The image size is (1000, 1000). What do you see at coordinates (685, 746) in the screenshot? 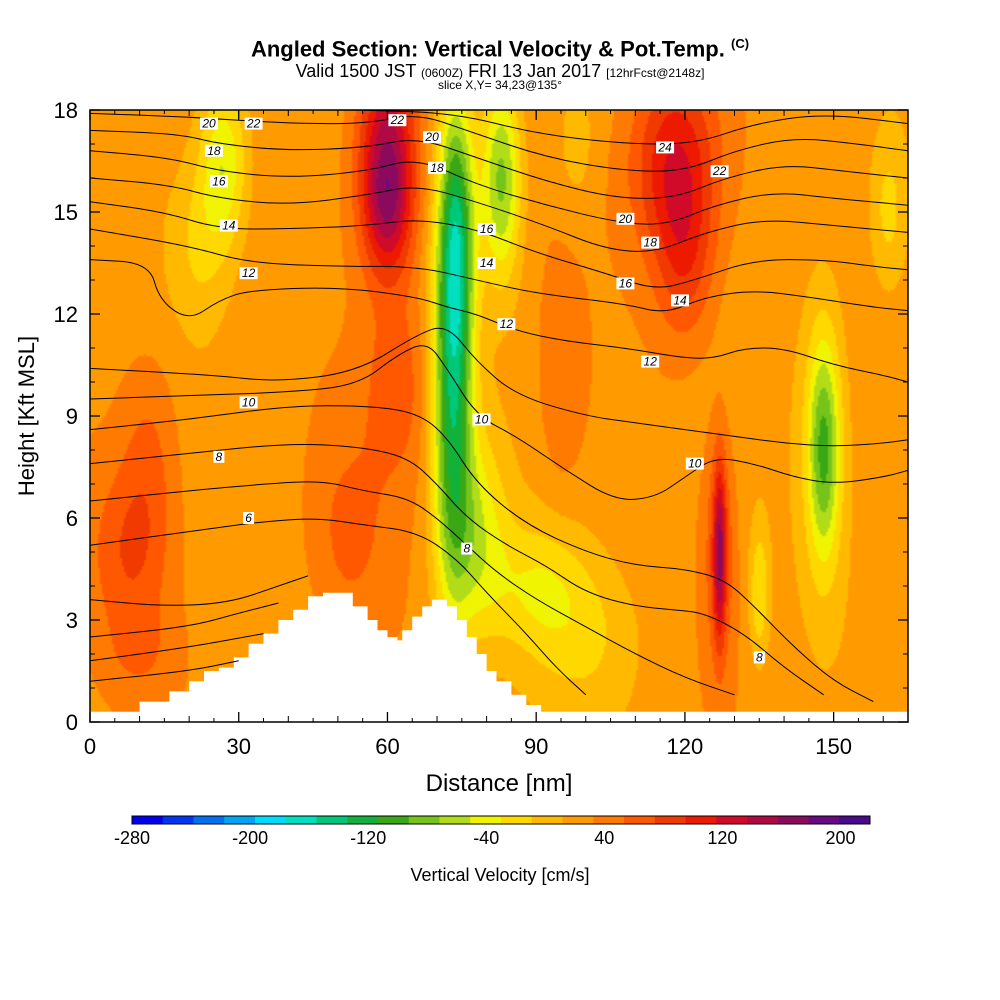
I see `x-tick-label: 120` at bounding box center [685, 746].